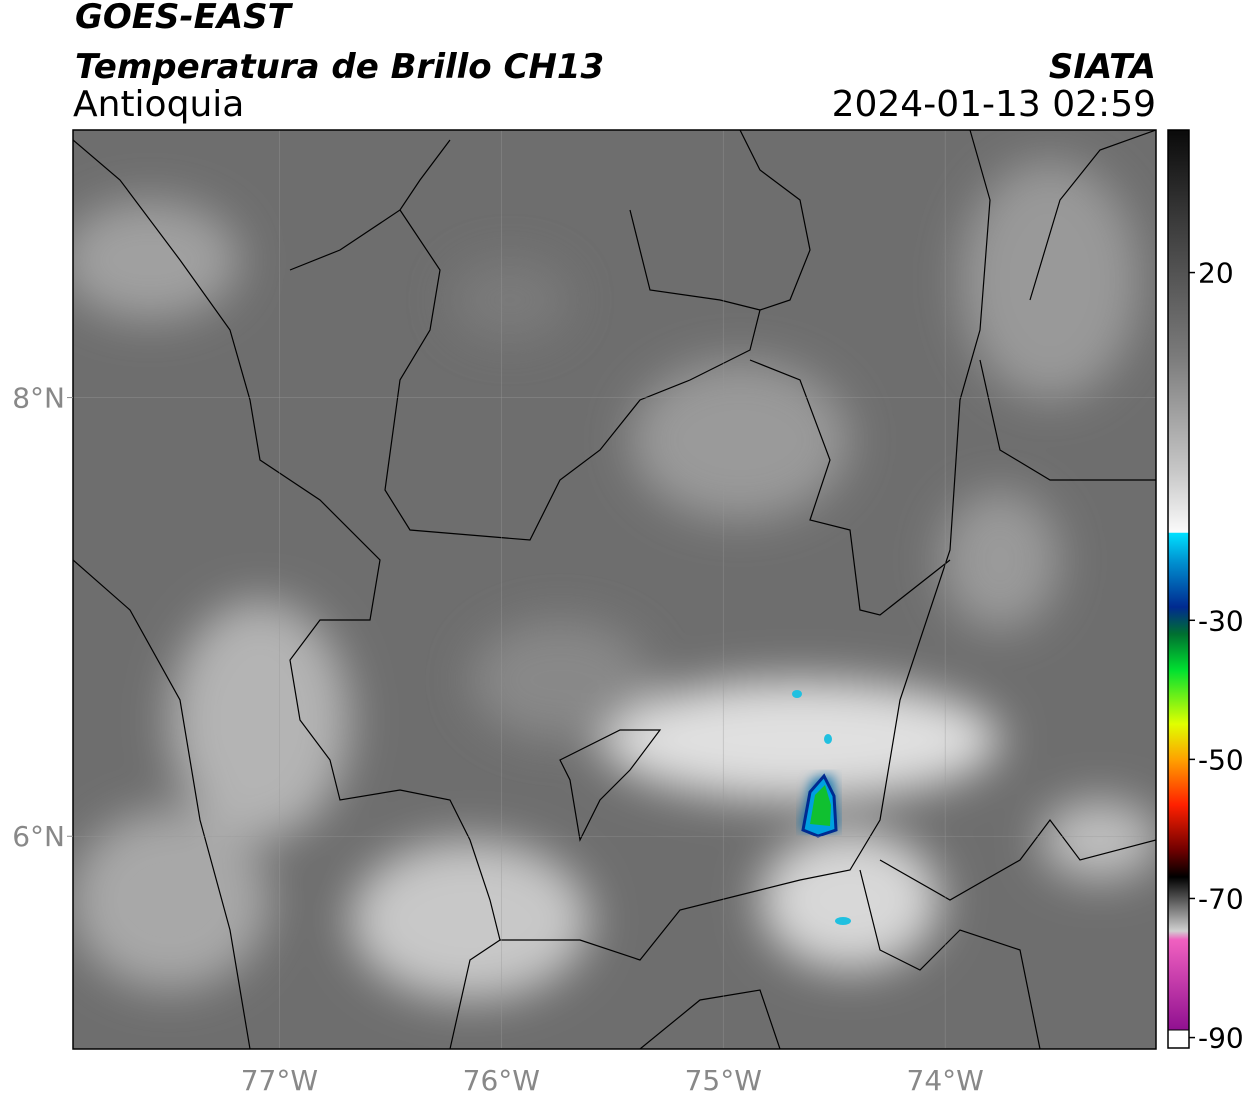 The width and height of the screenshot is (1252, 1099). I want to click on colorbar-tick-label: -50, so click(1221, 759).